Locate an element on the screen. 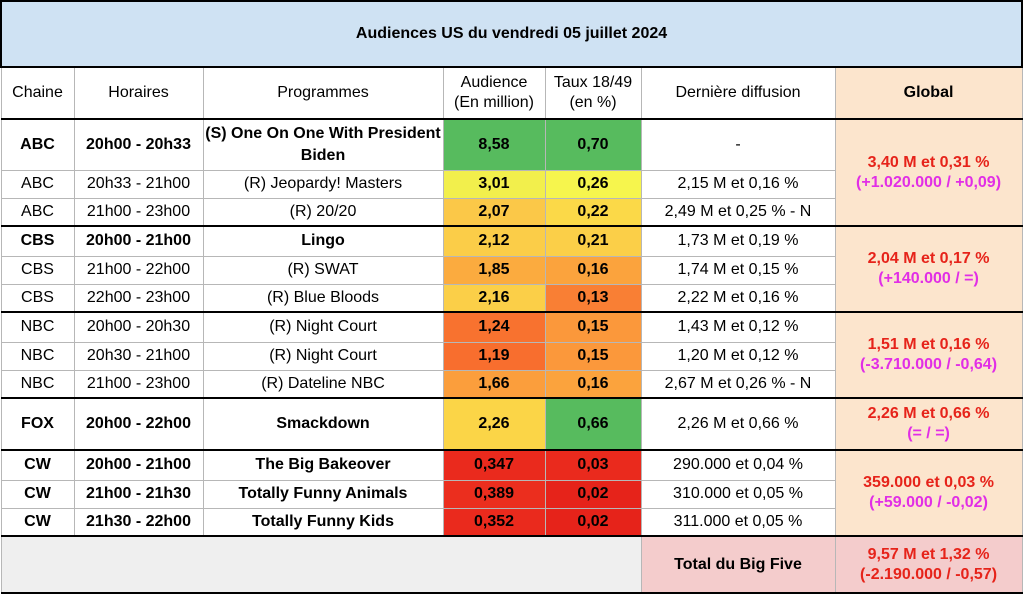 The image size is (1023, 595). header-derniere-diffusion: Dernière diffusion is located at coordinates (738, 93).